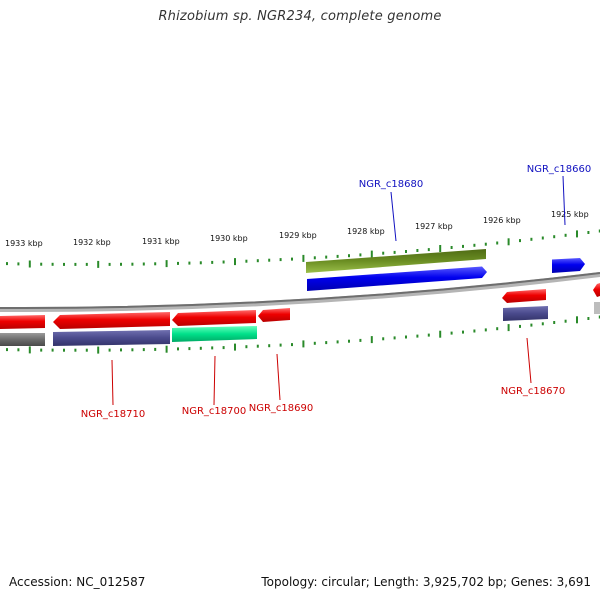 The image size is (600, 600). Describe the element at coordinates (214, 334) in the screenshot. I see `cds-feature-green` at that location.